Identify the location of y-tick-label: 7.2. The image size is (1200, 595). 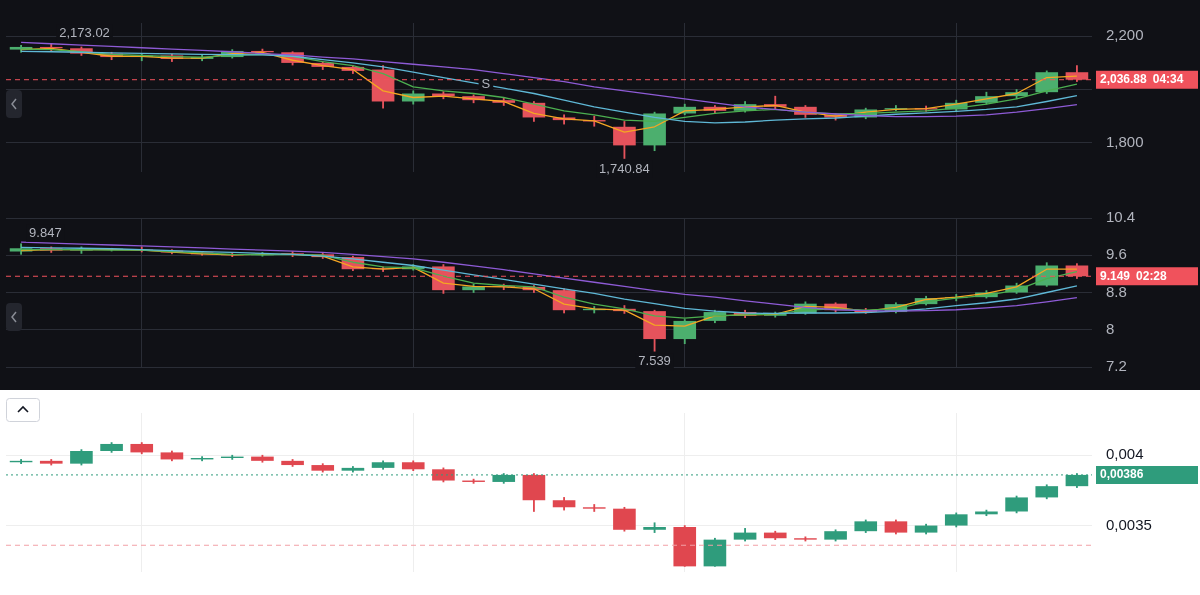
(1116, 366).